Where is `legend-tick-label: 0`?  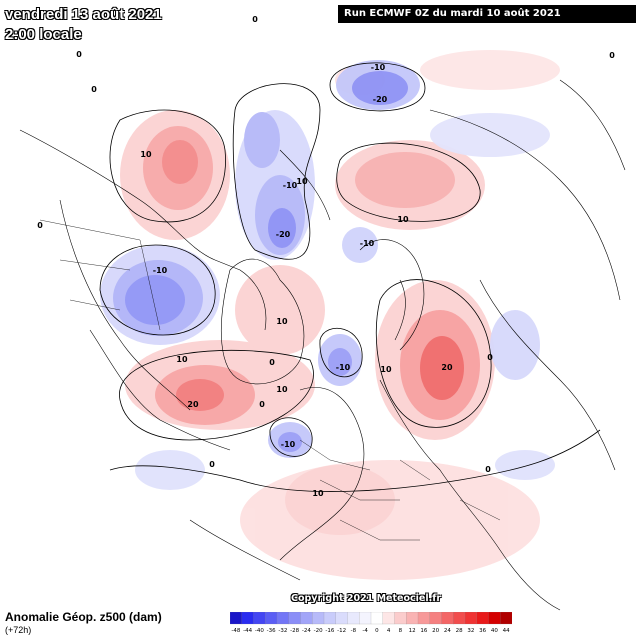 legend-tick-label: 0 is located at coordinates (377, 631).